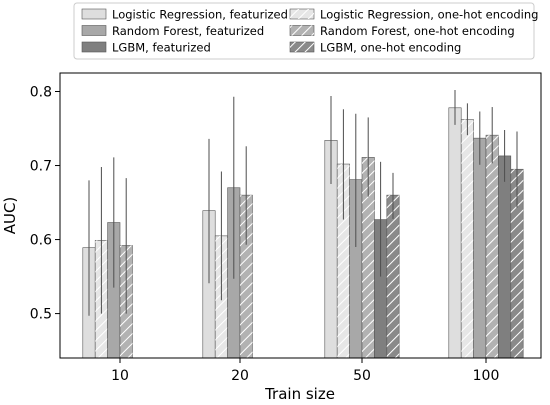 Image resolution: width=550 pixels, height=405 pixels. What do you see at coordinates (200, 15) in the screenshot?
I see `legend-label: Logistic Regression, featurized` at bounding box center [200, 15].